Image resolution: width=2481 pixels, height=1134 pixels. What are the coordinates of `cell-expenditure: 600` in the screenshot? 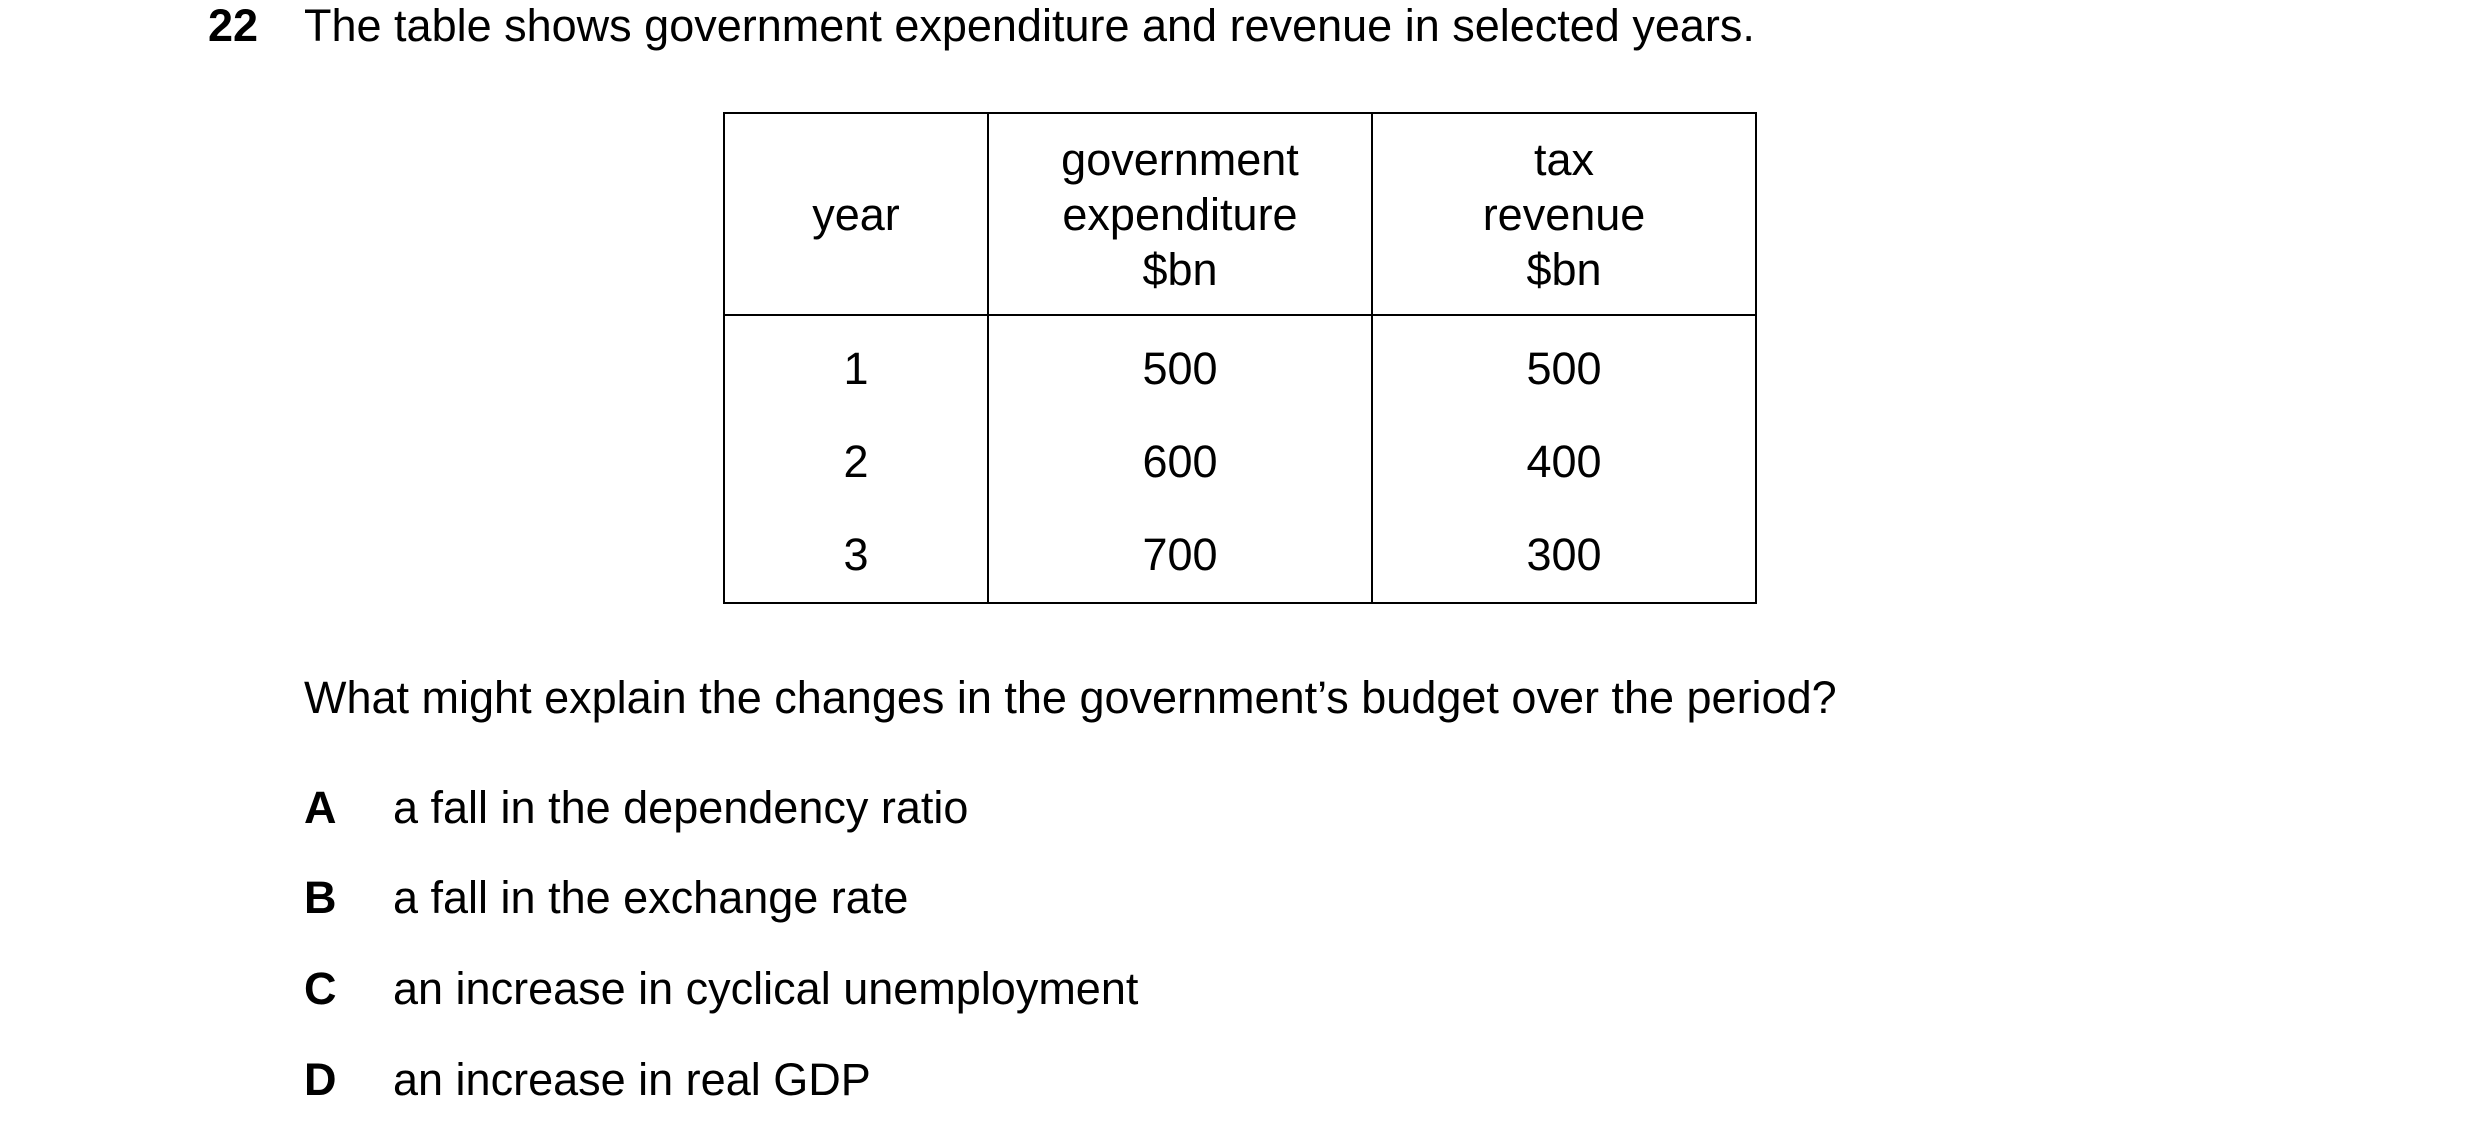 It's located at (1180, 462).